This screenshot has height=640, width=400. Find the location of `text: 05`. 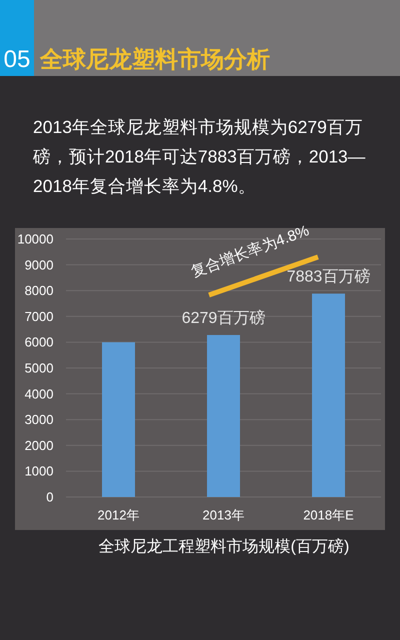

text: 05 is located at coordinates (17, 59).